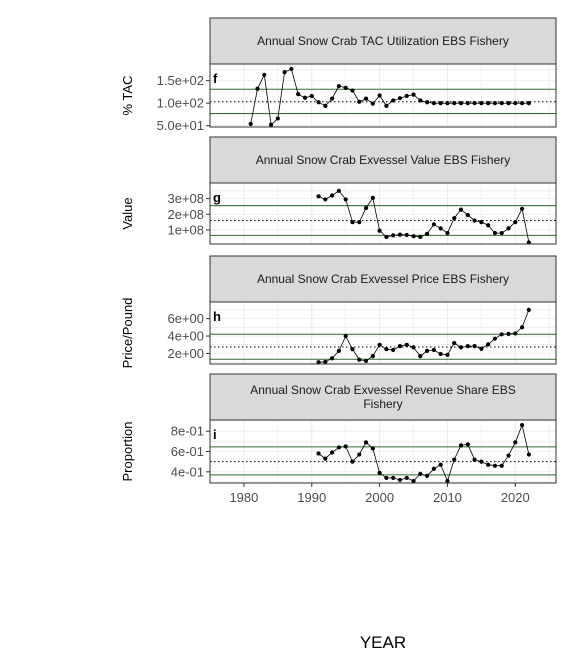 This screenshot has height=672, width=576. Describe the element at coordinates (447, 497) in the screenshot. I see `x-tick-label: 2010` at that location.